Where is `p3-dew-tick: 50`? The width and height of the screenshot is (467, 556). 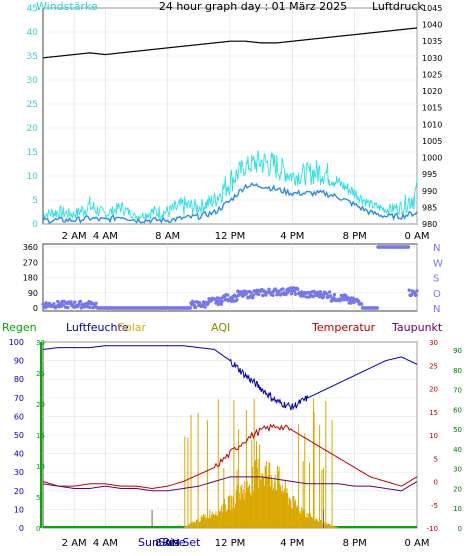 p3-dew-tick: 50 is located at coordinates (457, 430).